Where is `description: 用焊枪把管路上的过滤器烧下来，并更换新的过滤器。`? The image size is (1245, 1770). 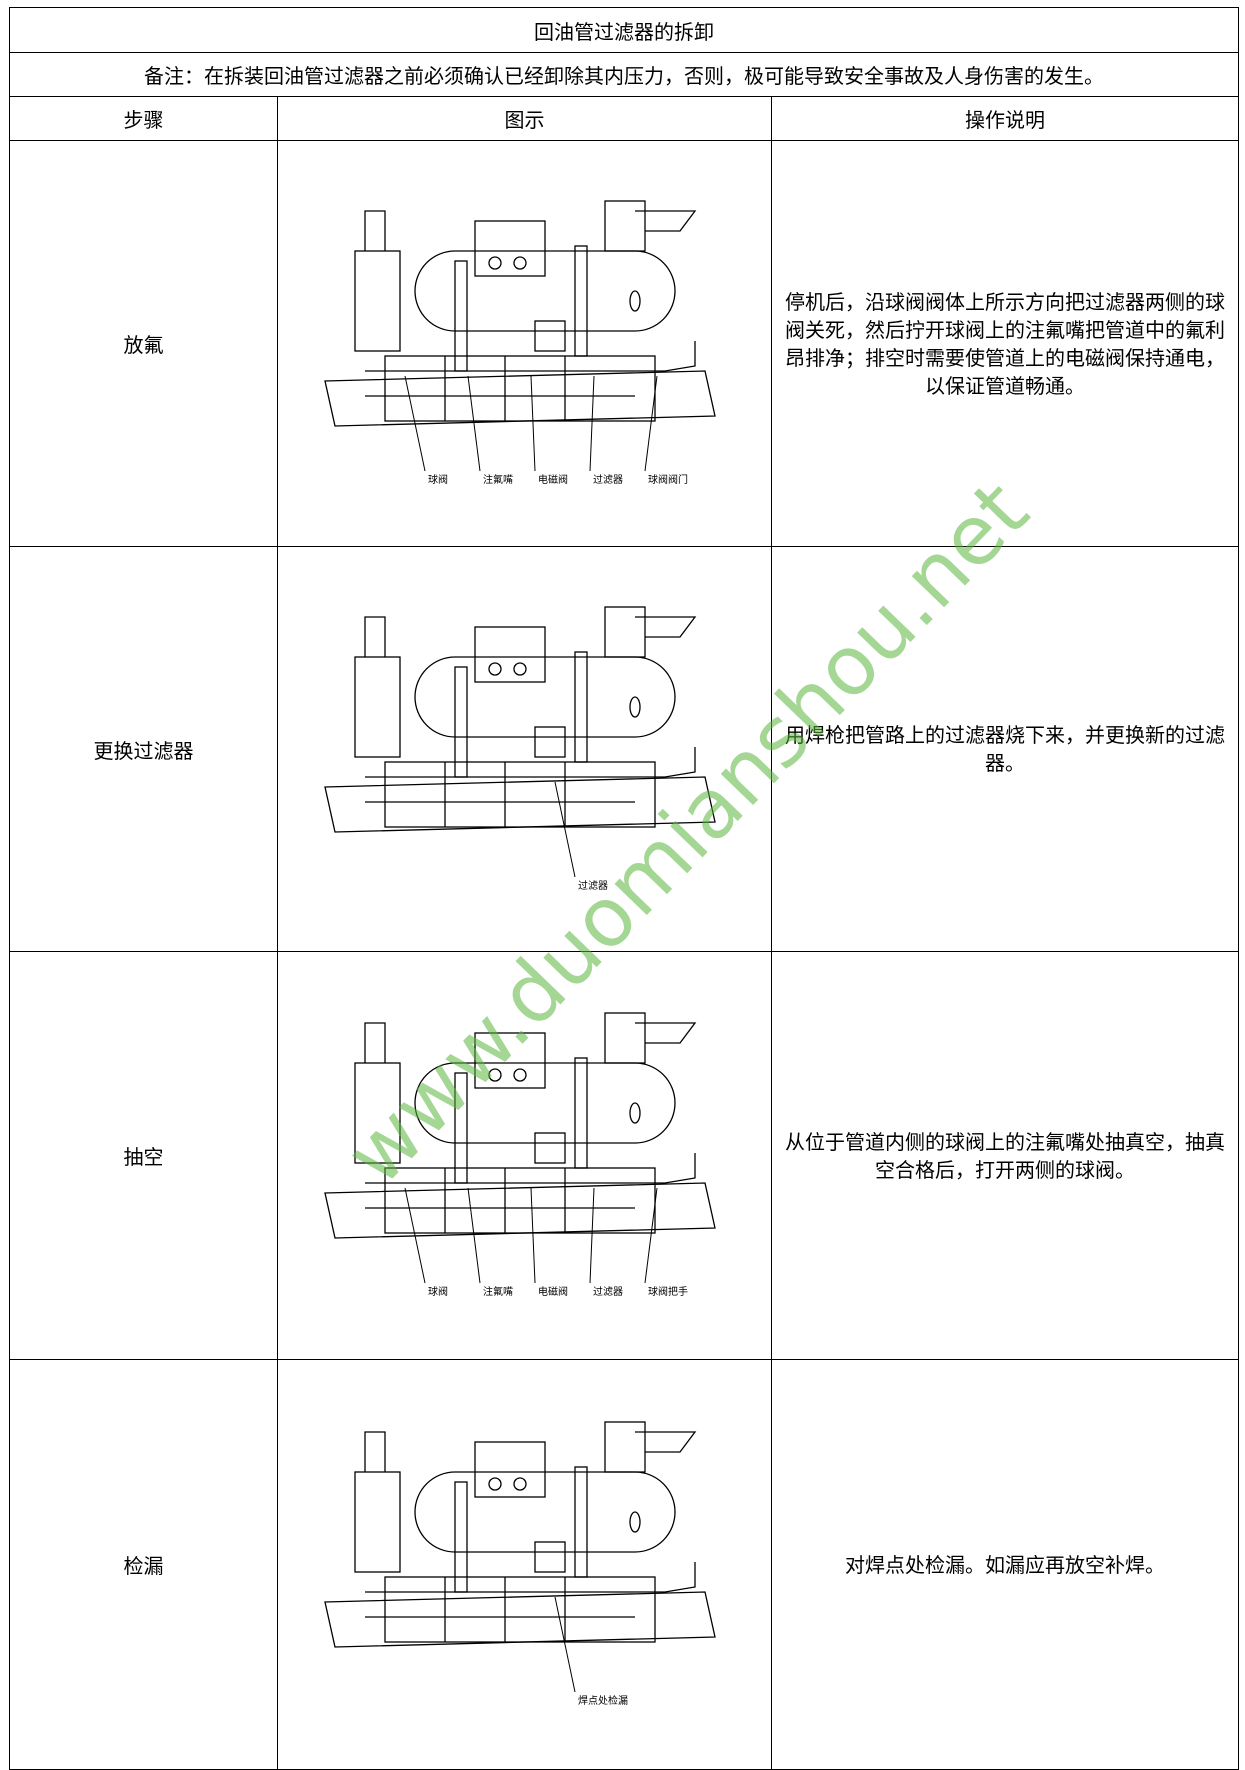
description: 用焊枪把管路上的过滤器烧下来，并更换新的过滤器。 is located at coordinates (1005, 749).